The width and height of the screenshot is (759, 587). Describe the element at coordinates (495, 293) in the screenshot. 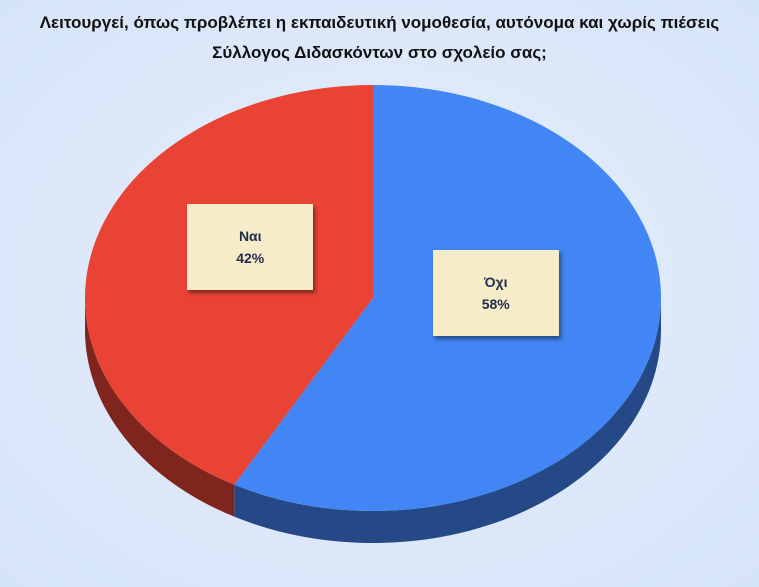

I see `data-label: Όχι 58%` at that location.